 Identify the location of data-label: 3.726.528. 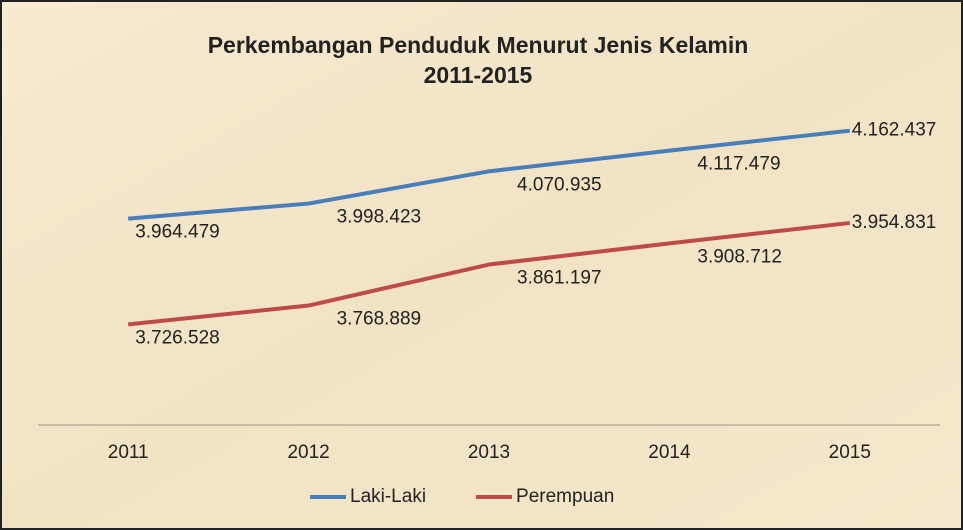
(177, 337).